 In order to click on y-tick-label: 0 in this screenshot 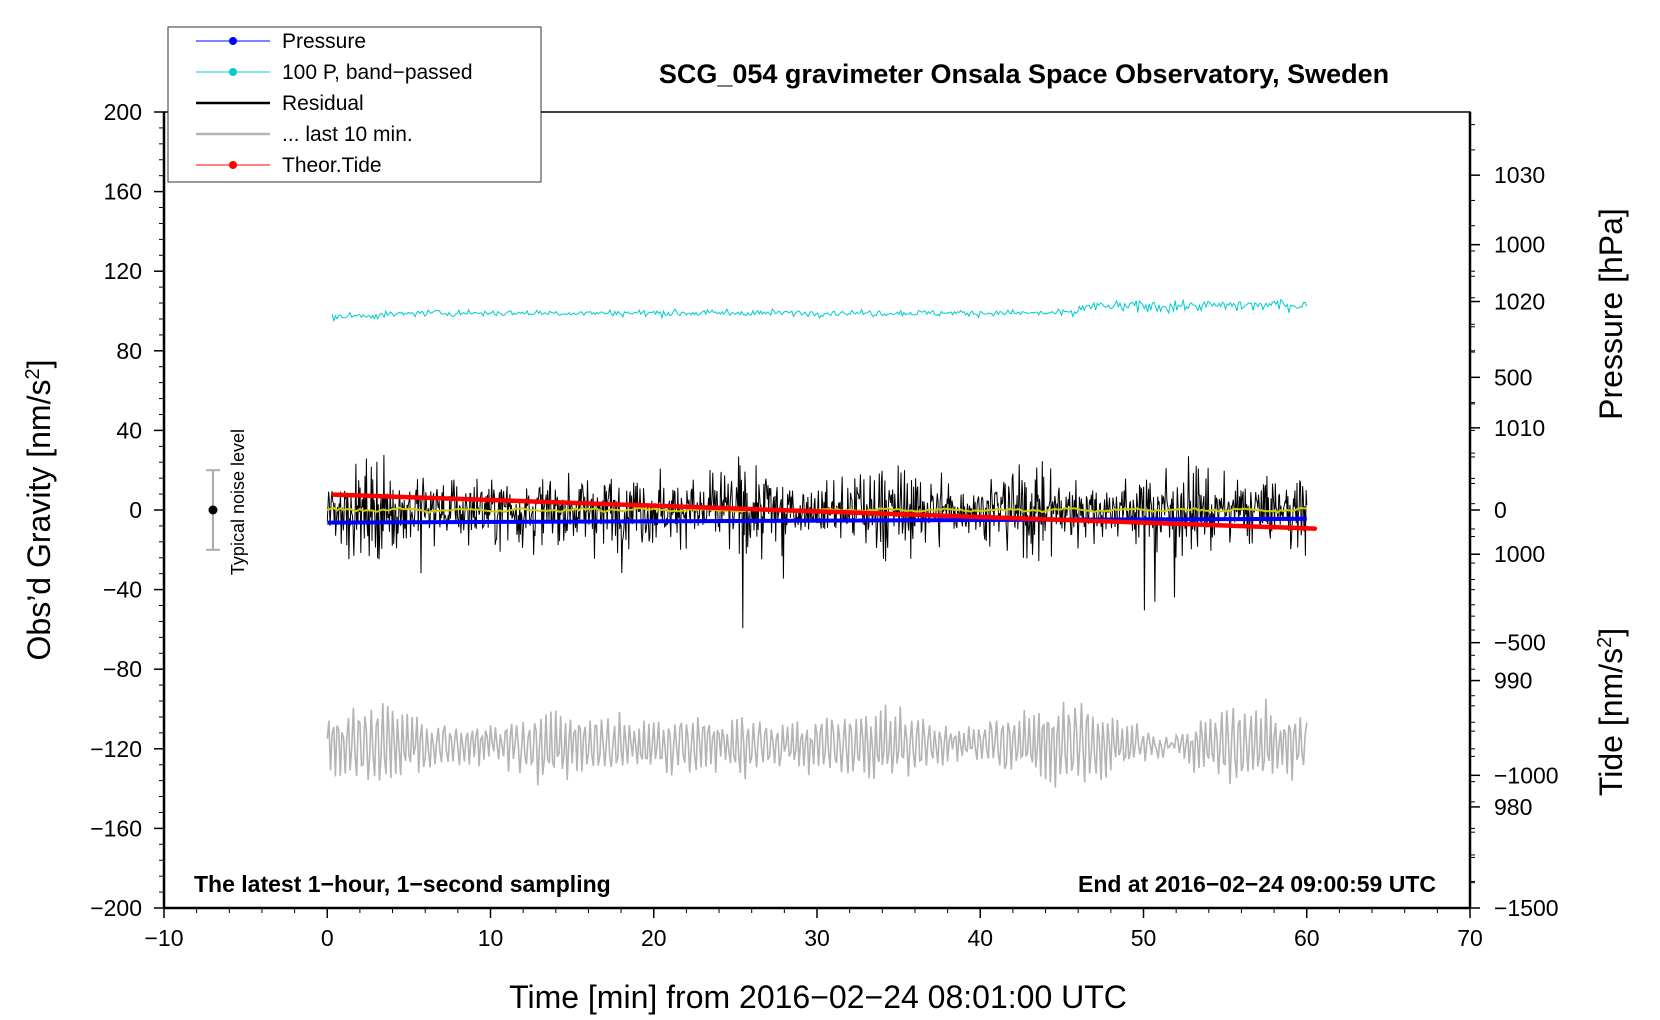, I will do `click(135, 510)`.